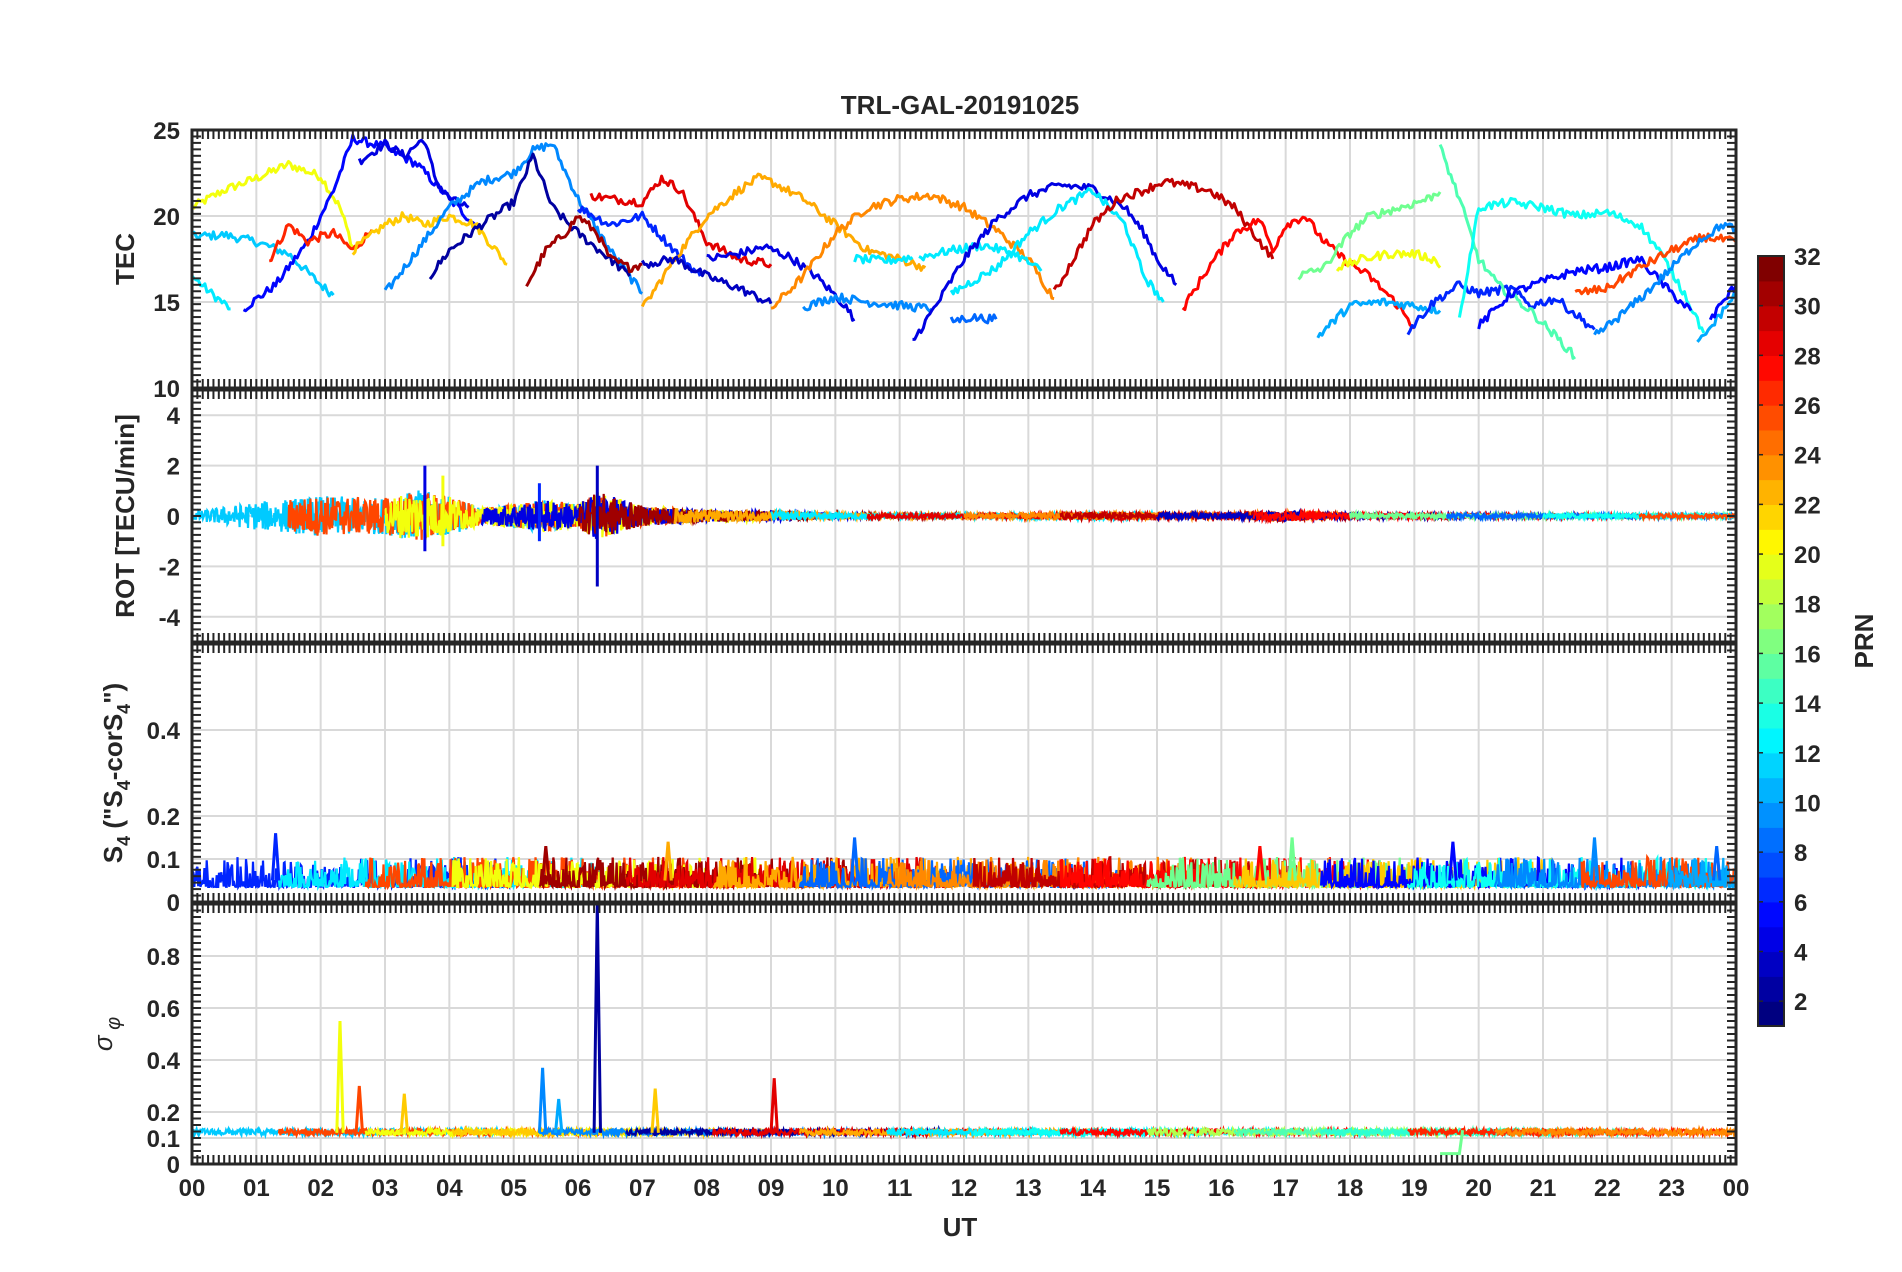 The width and height of the screenshot is (1902, 1272). Describe the element at coordinates (1285, 1188) in the screenshot. I see `x-tick-label: 17` at that location.